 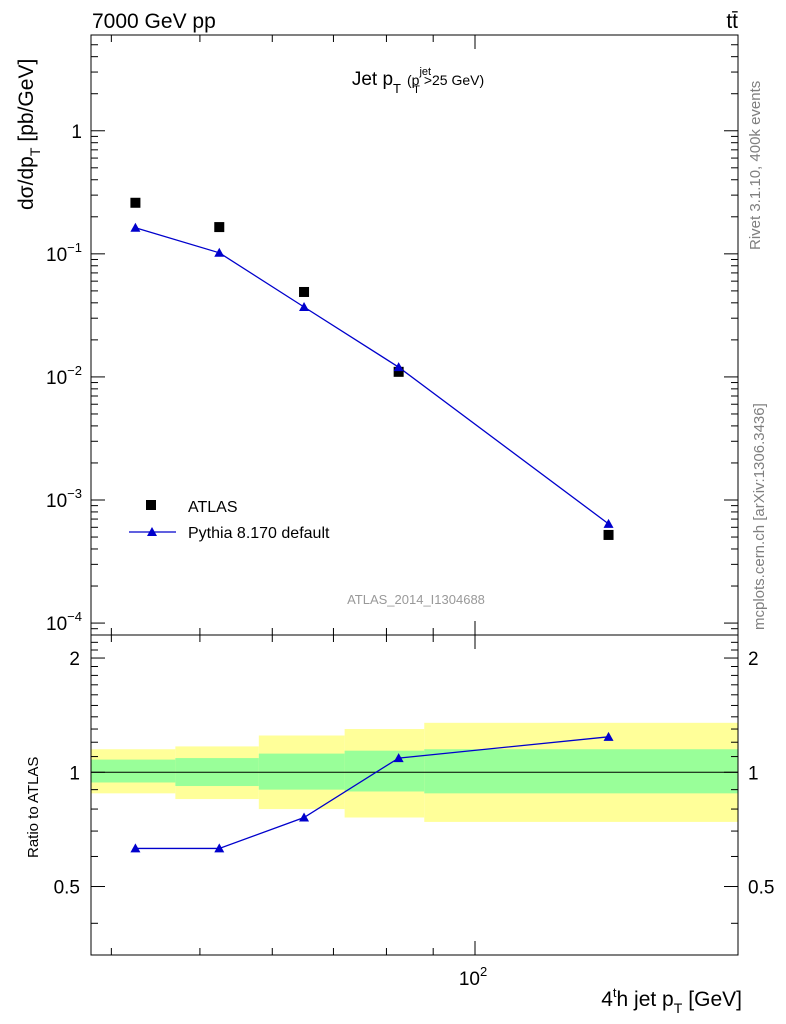 What do you see at coordinates (732, 21) in the screenshot?
I see `header-right: tt̄` at bounding box center [732, 21].